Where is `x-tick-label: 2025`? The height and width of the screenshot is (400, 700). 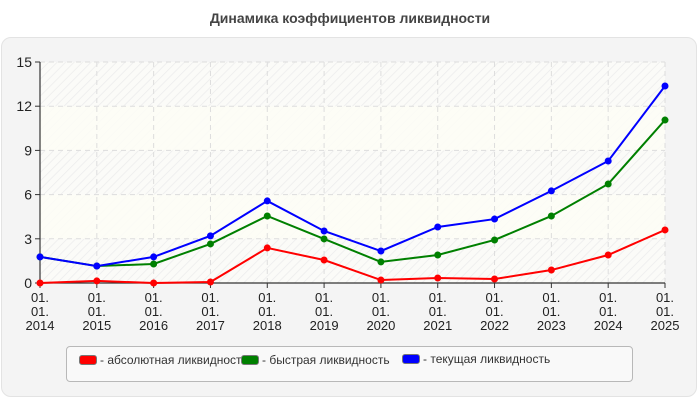
x-tick-label: 2025 is located at coordinates (665, 325).